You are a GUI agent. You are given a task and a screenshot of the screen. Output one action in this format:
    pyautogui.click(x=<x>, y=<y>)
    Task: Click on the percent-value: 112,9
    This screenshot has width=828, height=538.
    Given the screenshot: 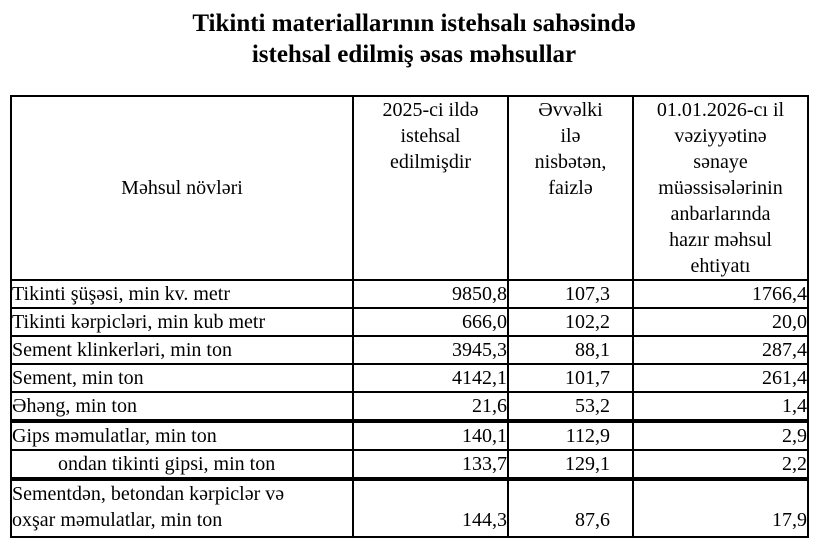 What is the action you would take?
    pyautogui.click(x=570, y=435)
    